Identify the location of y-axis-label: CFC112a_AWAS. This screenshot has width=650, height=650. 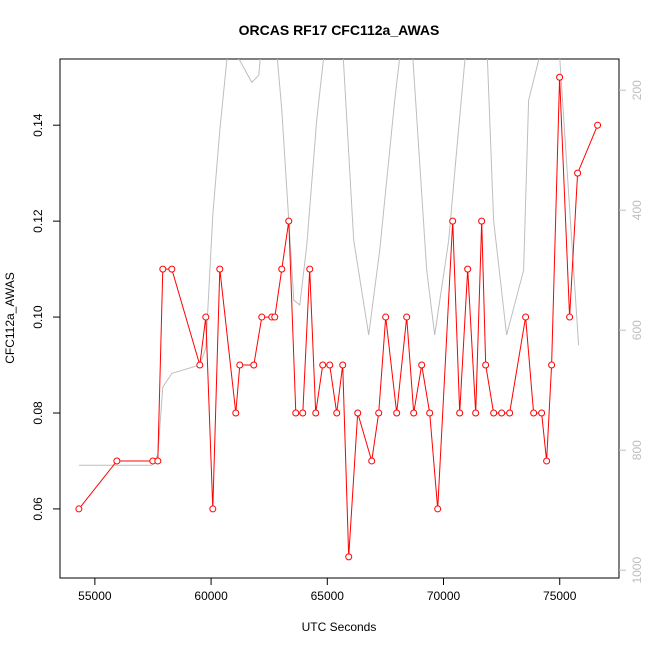
(10, 318).